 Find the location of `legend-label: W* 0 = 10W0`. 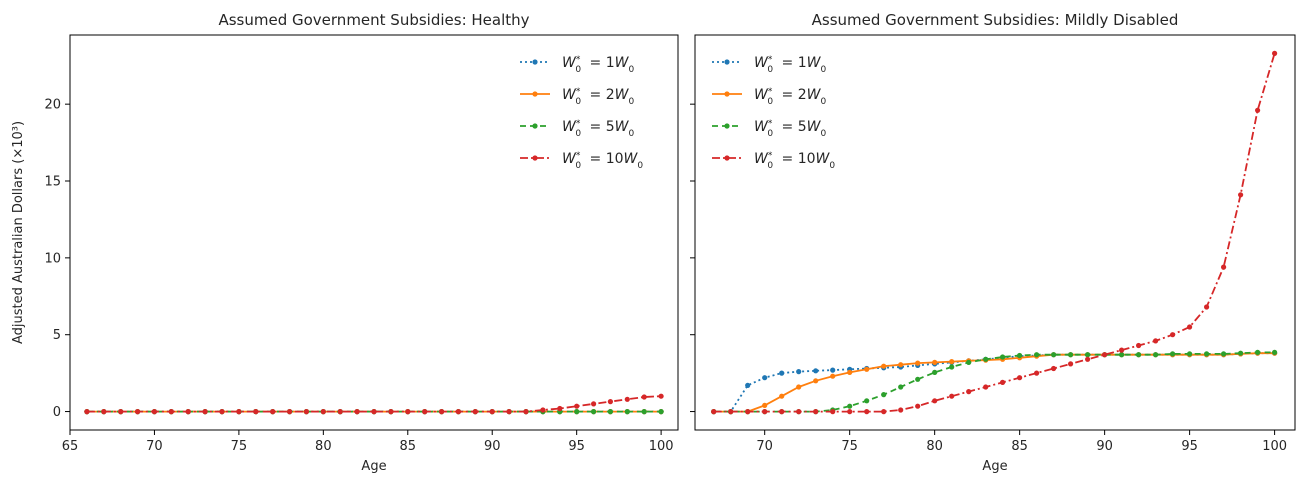

legend-label: W* 0 = 10W0 is located at coordinates (794, 161).